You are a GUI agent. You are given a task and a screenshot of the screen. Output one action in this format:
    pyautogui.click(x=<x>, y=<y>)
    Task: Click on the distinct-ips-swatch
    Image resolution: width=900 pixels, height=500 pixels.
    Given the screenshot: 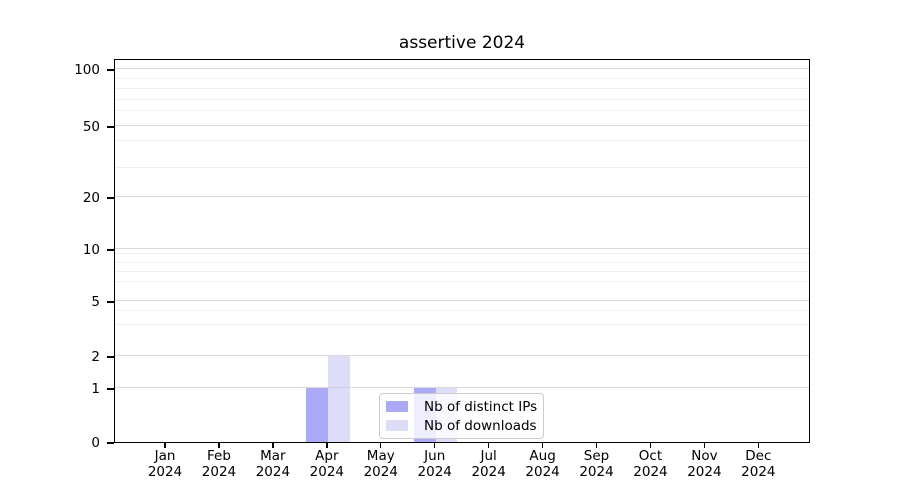 What is the action you would take?
    pyautogui.click(x=397, y=406)
    